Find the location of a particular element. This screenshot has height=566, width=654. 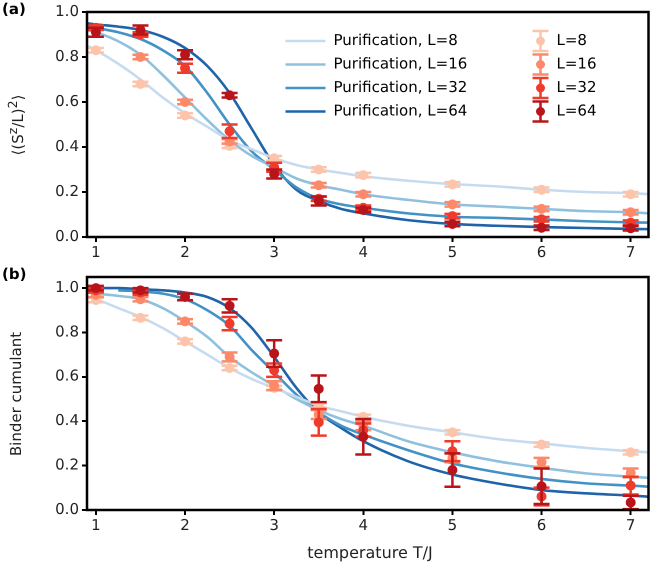

legend-label: L=8 is located at coordinates (571, 39).